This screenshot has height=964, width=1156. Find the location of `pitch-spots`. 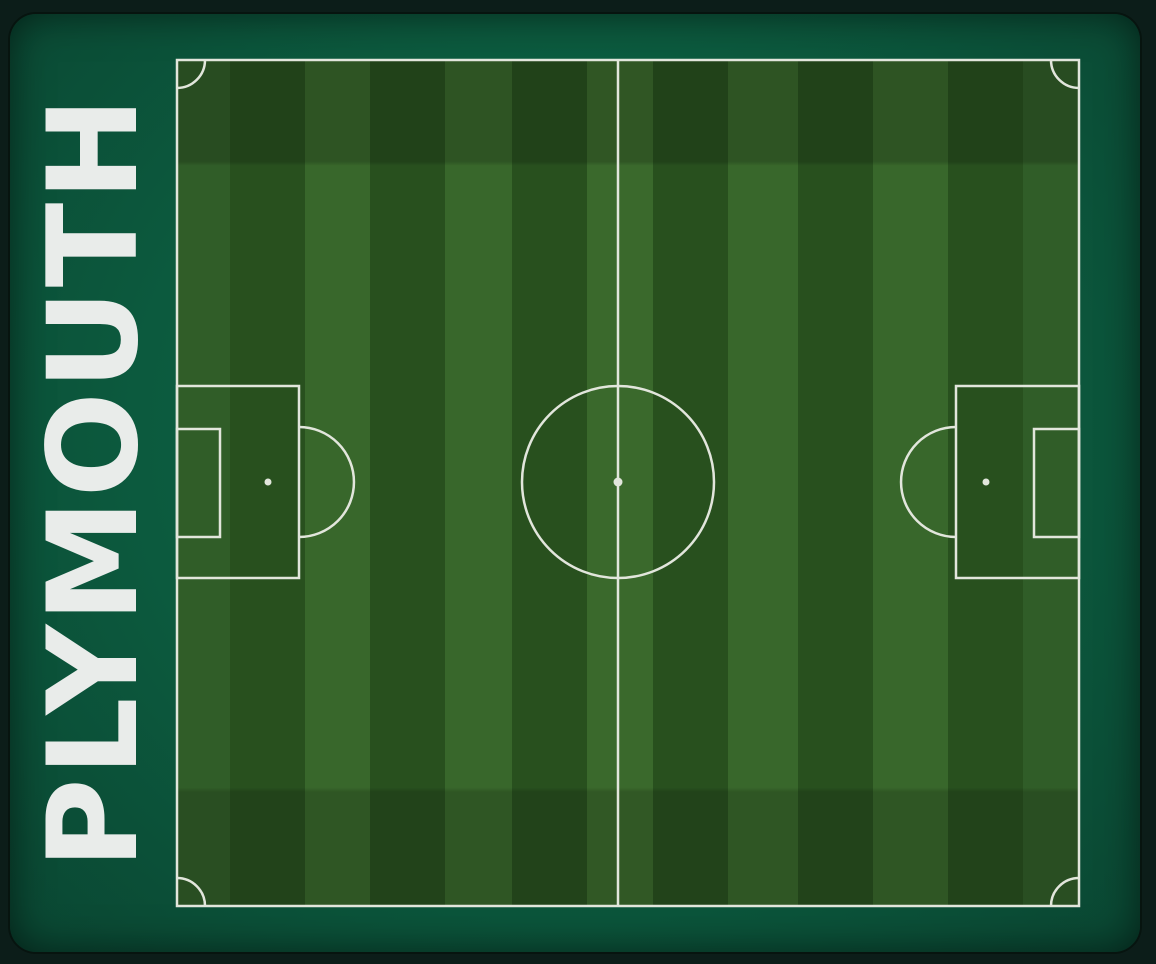

pitch-spots is located at coordinates (627, 482).